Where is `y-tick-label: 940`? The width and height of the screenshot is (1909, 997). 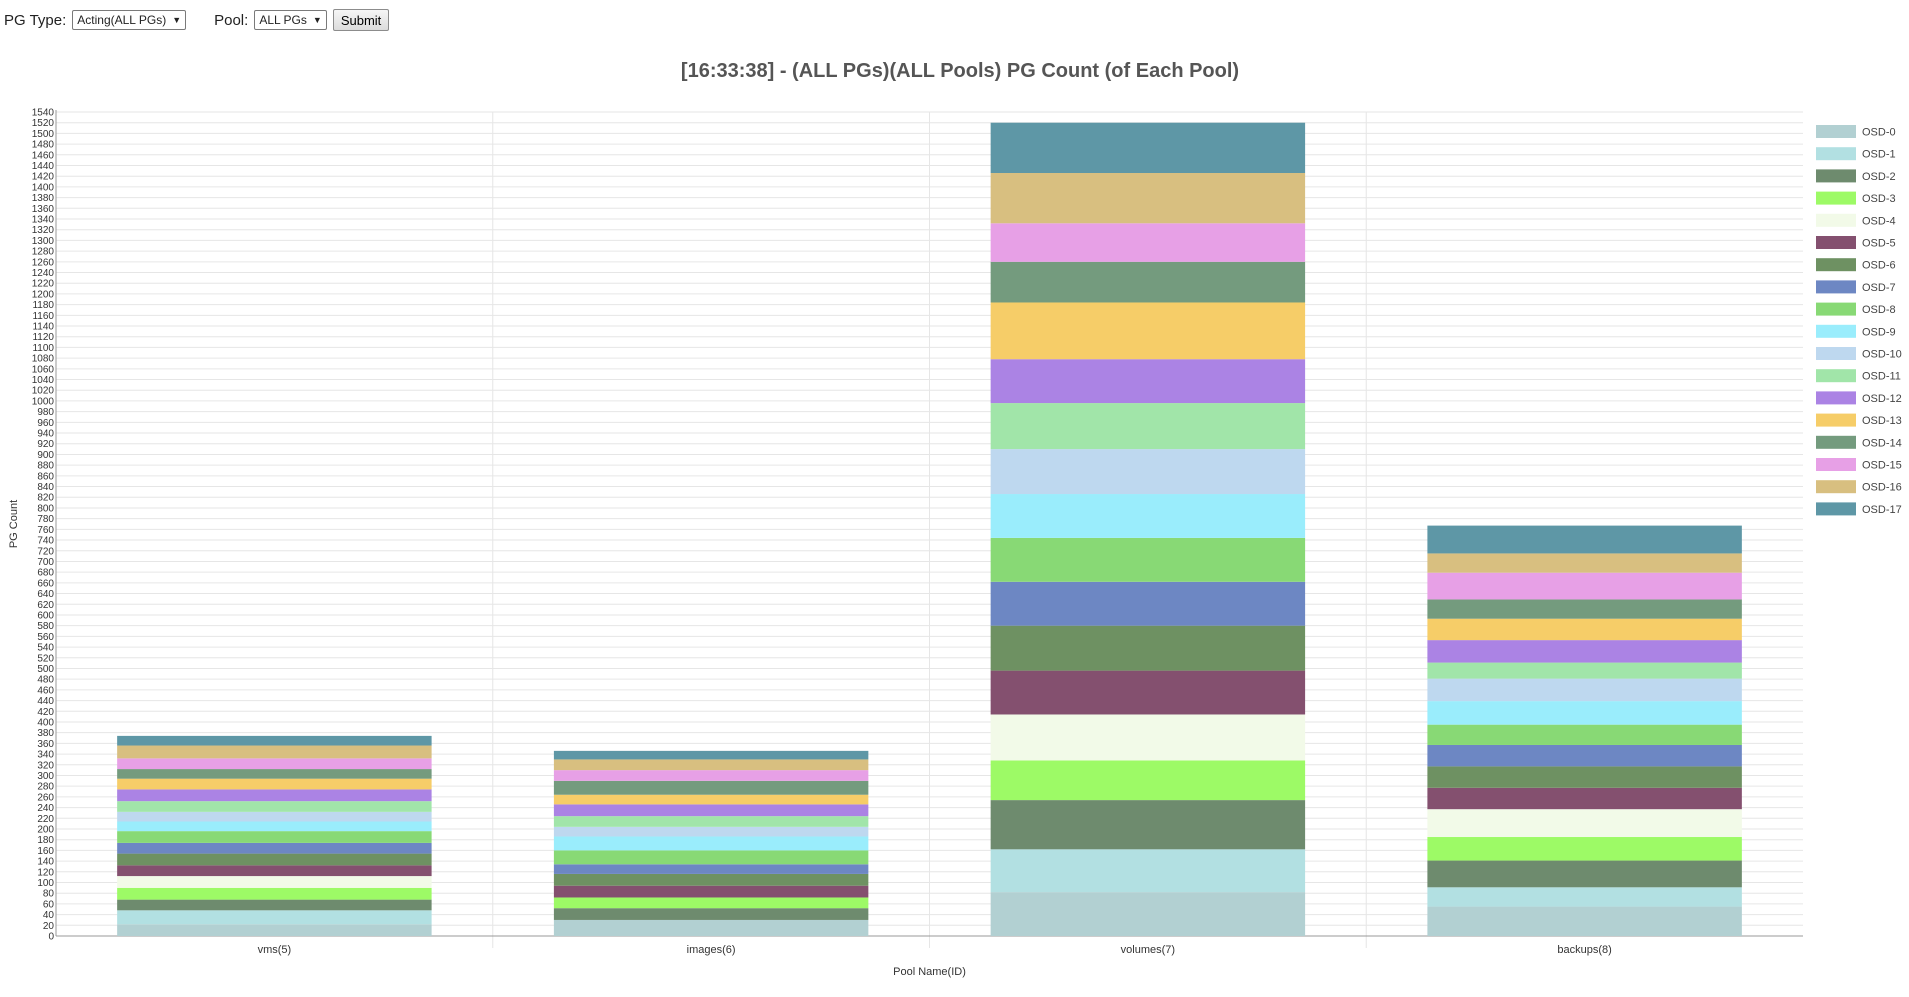 y-tick-label: 940 is located at coordinates (45, 434).